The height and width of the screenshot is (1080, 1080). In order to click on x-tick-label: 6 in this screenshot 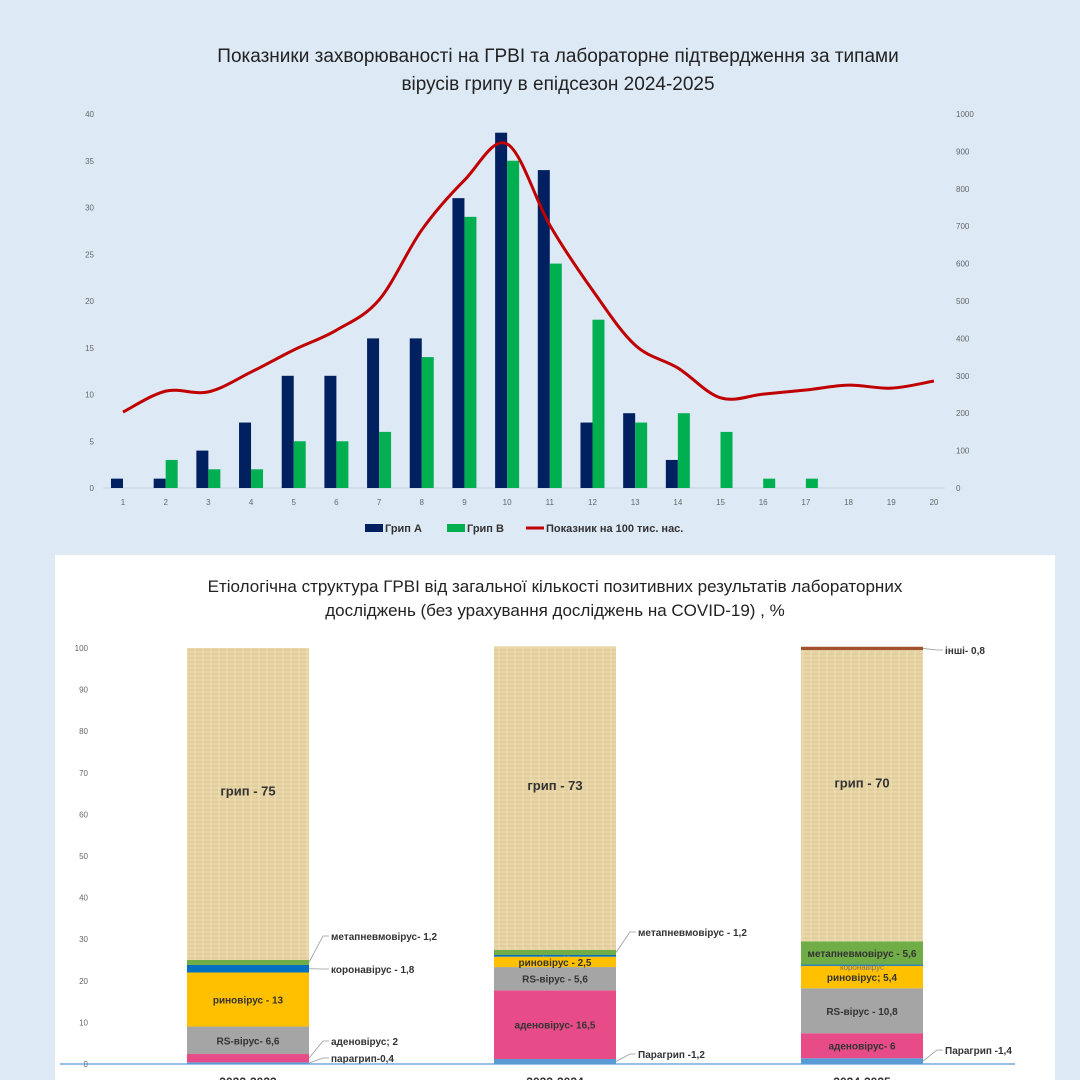, I will do `click(336, 502)`.